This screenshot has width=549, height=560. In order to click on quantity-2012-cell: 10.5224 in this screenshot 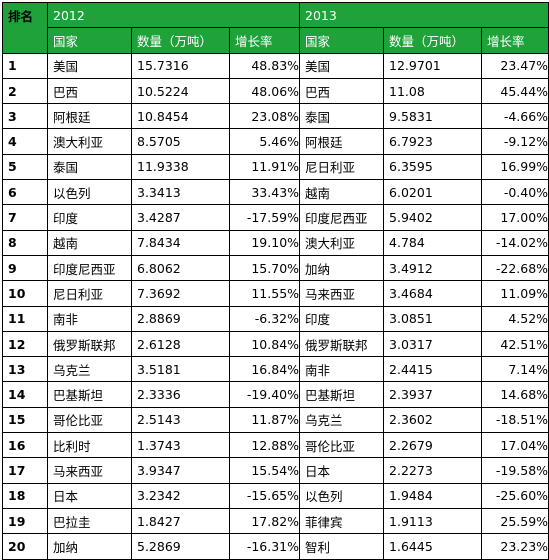, I will do `click(180, 91)`.